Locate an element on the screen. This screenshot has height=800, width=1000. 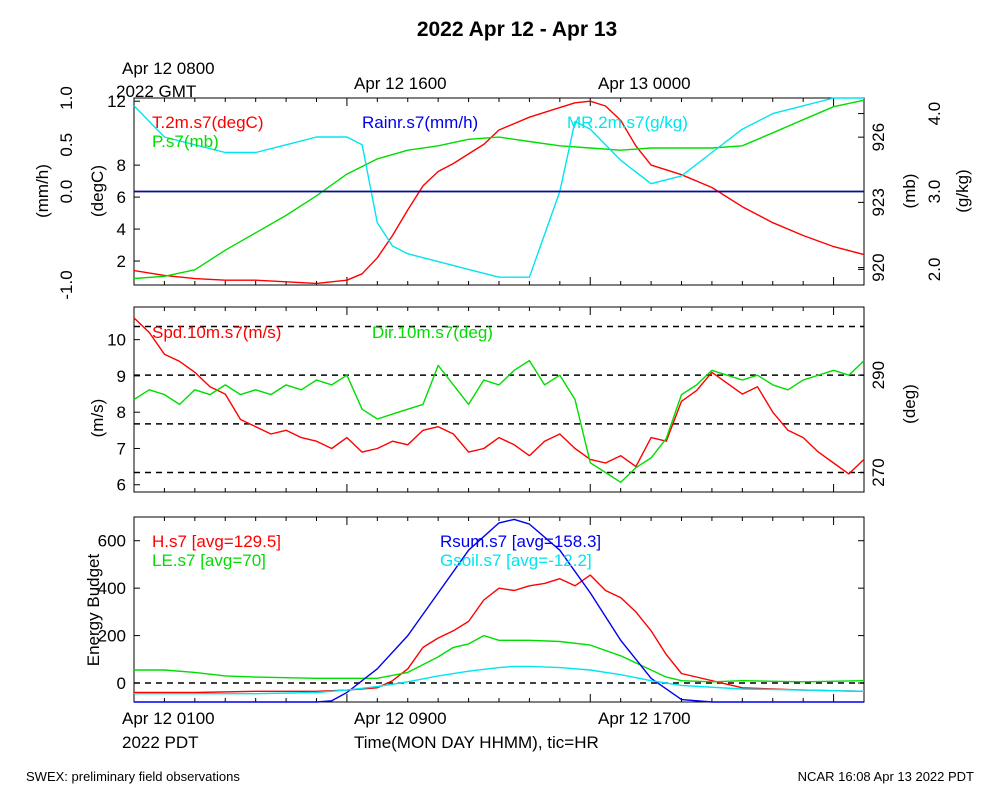
mr-tick-label: 3.0 is located at coordinates (934, 192).